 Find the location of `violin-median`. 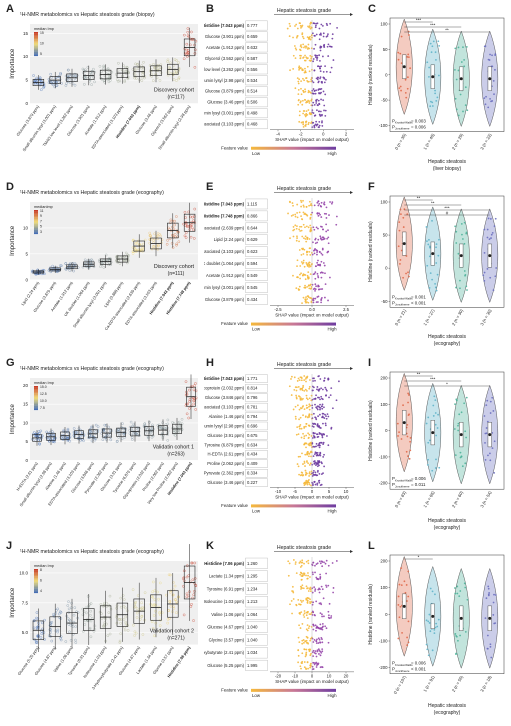

violin-median is located at coordinates (461, 79).